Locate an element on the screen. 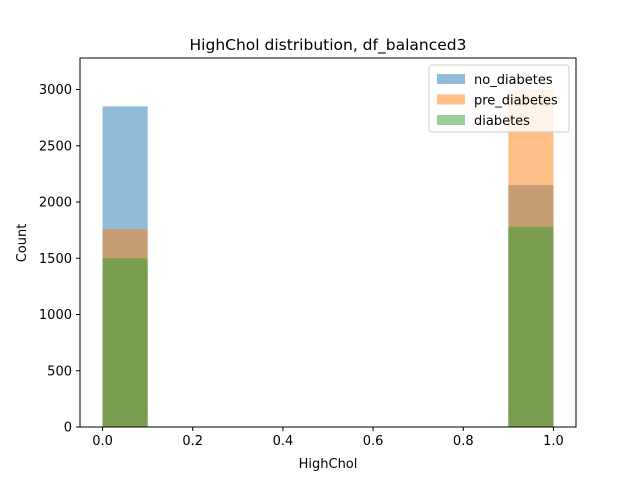 The image size is (640, 480). legend-swatch-pre_diabetes is located at coordinates (451, 99).